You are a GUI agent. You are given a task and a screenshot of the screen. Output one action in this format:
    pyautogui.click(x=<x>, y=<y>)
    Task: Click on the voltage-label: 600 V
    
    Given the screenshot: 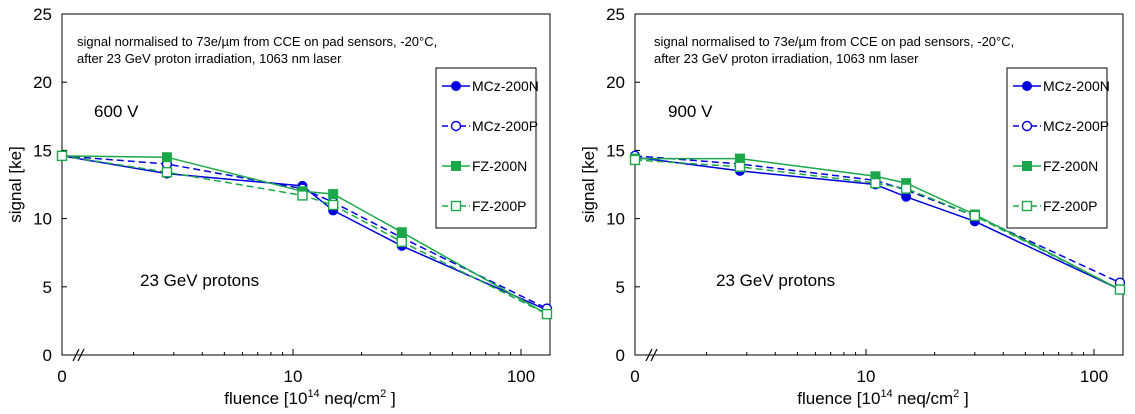 What is the action you would take?
    pyautogui.click(x=116, y=111)
    